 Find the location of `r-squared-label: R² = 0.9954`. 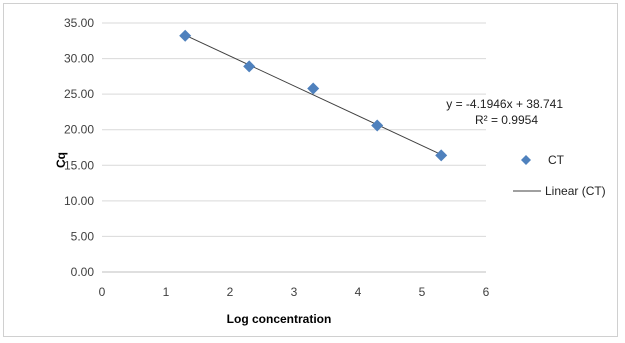

r-squared-label: R² = 0.9954 is located at coordinates (506, 120).